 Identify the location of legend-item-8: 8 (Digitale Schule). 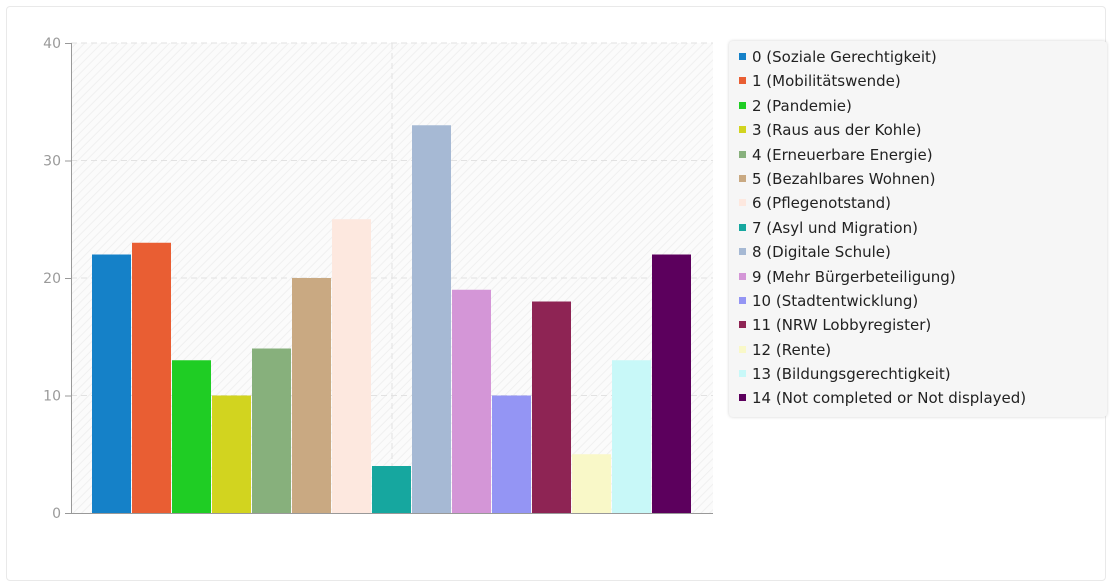
(923, 252).